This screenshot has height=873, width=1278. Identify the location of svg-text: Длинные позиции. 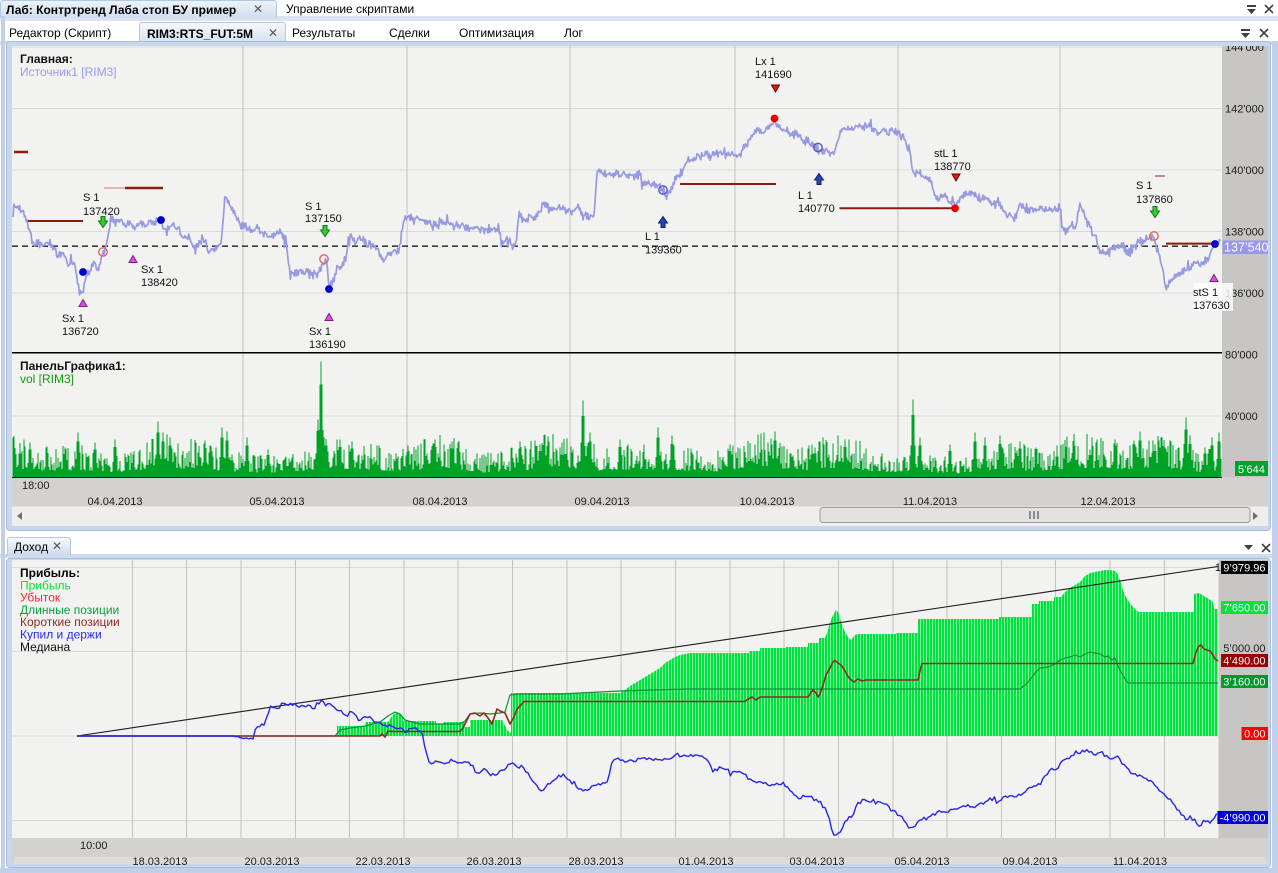
(69, 610).